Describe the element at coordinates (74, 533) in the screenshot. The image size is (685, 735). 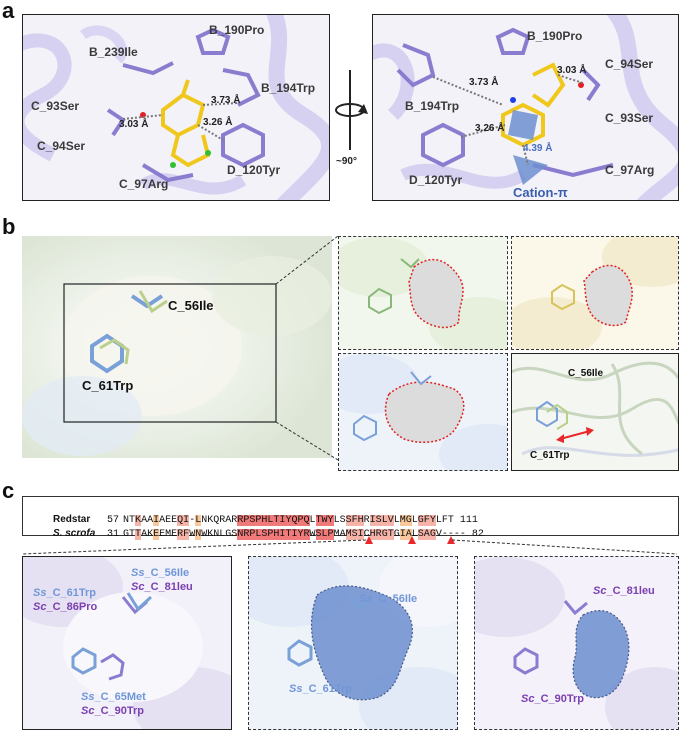
I see `alignment-name-sscrofa: S. scrofa` at that location.